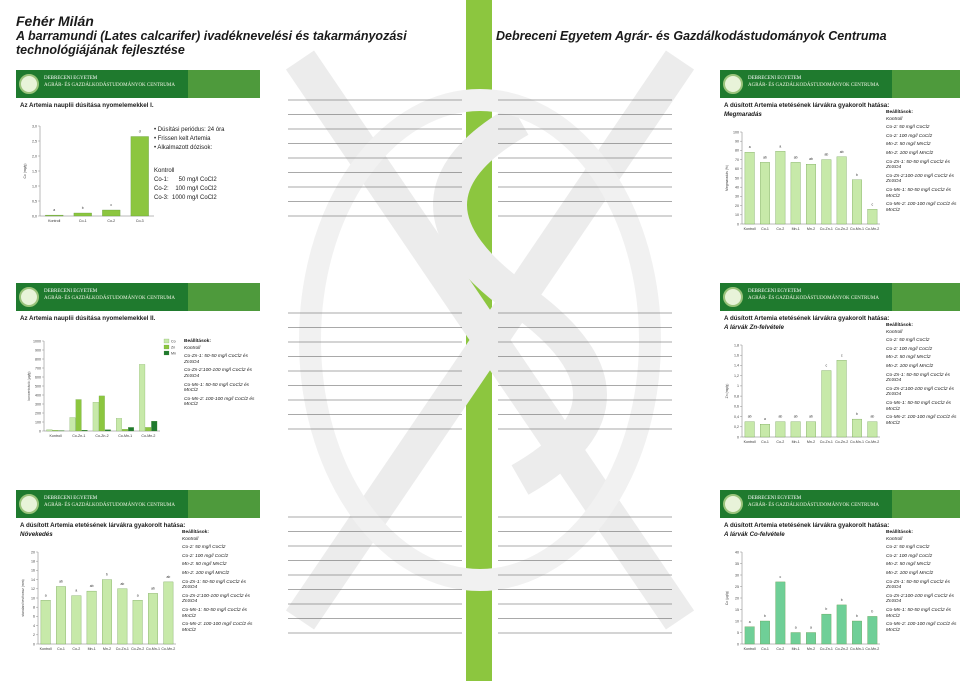 This screenshot has height=681, width=960. Describe the element at coordinates (185, 198) in the screenshot. I see `dosage-item: Co-3: 1000 mg/l CoCl2` at that location.